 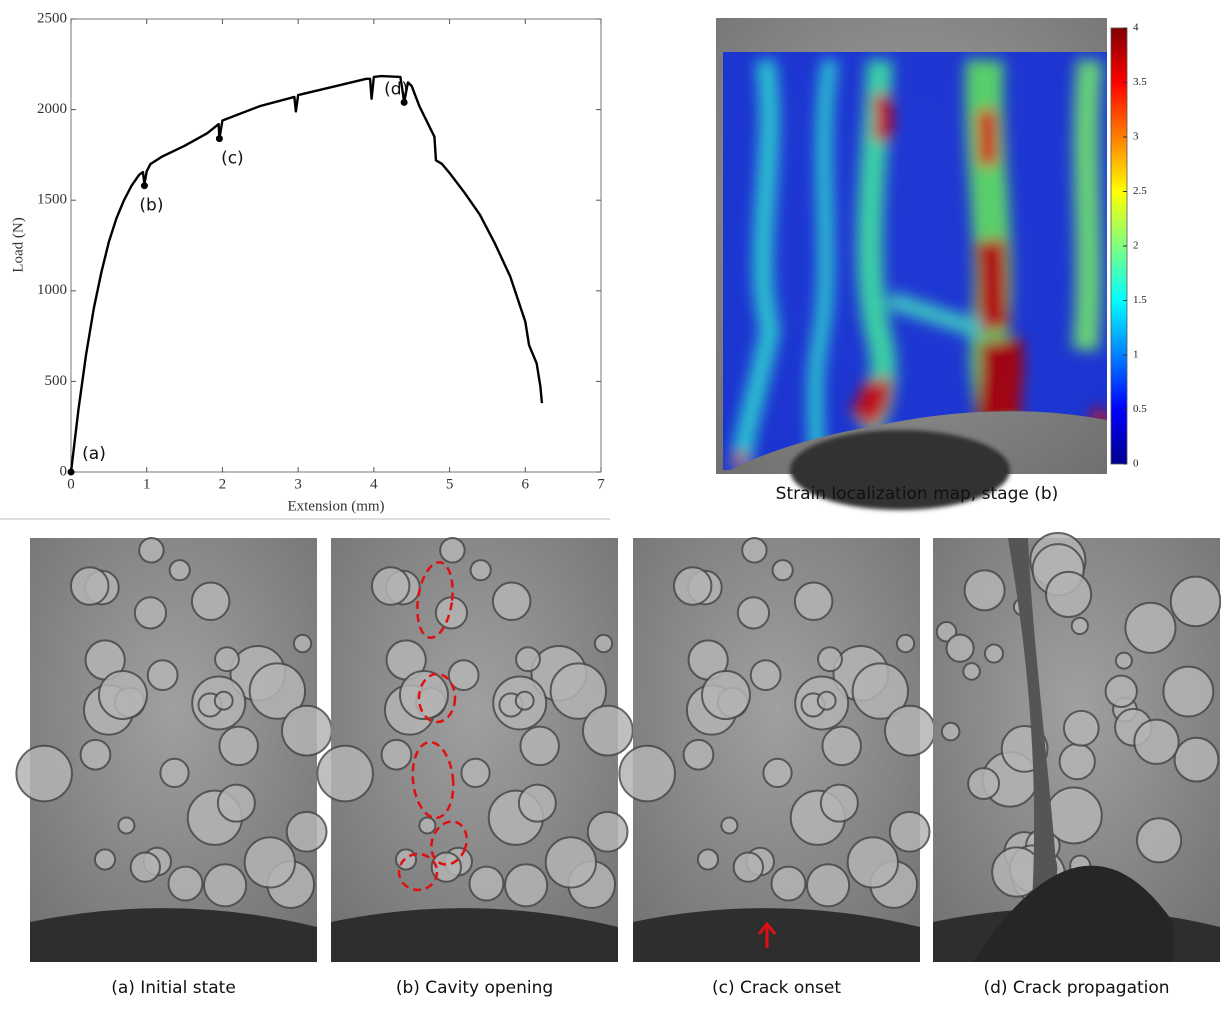 What do you see at coordinates (52, 18) in the screenshot?
I see `y-tick-label: 2500` at bounding box center [52, 18].